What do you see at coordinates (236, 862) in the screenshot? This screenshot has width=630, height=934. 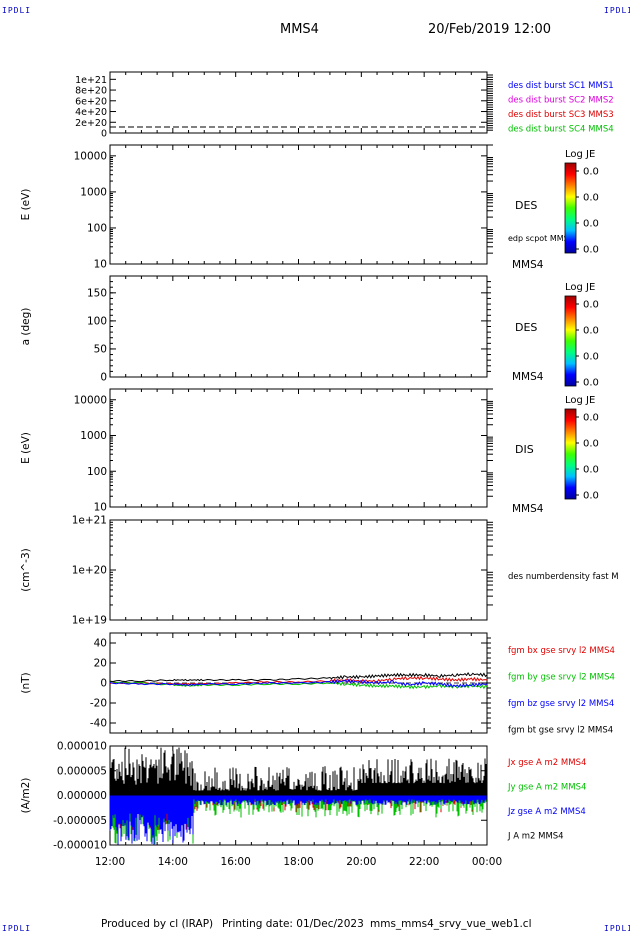 I see `x-tick-label: 16:00` at bounding box center [236, 862].